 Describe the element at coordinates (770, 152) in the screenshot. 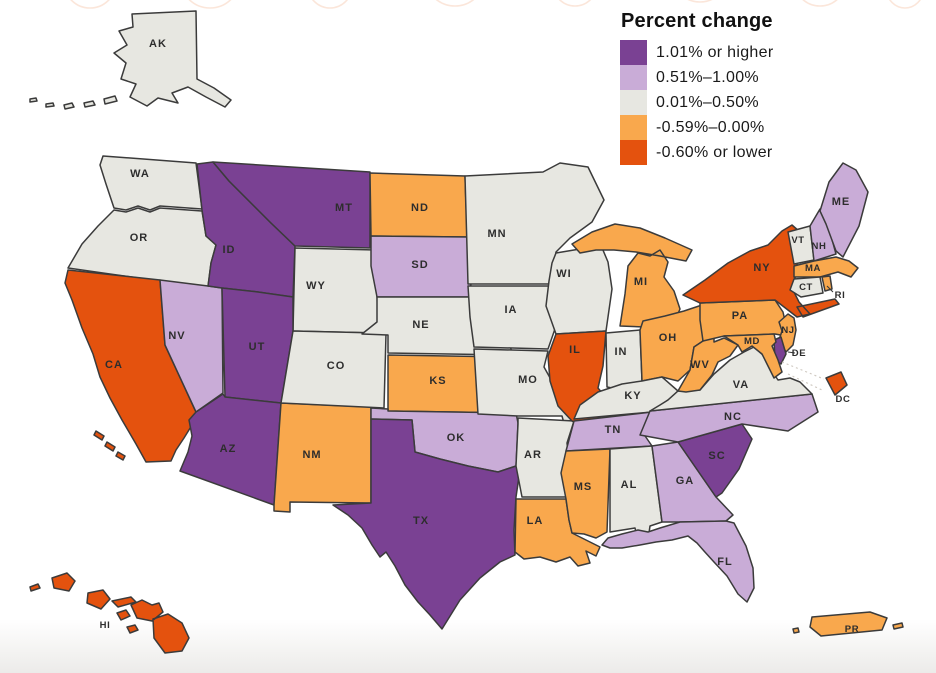

I see `legend-row: -0.60% or lower` at that location.